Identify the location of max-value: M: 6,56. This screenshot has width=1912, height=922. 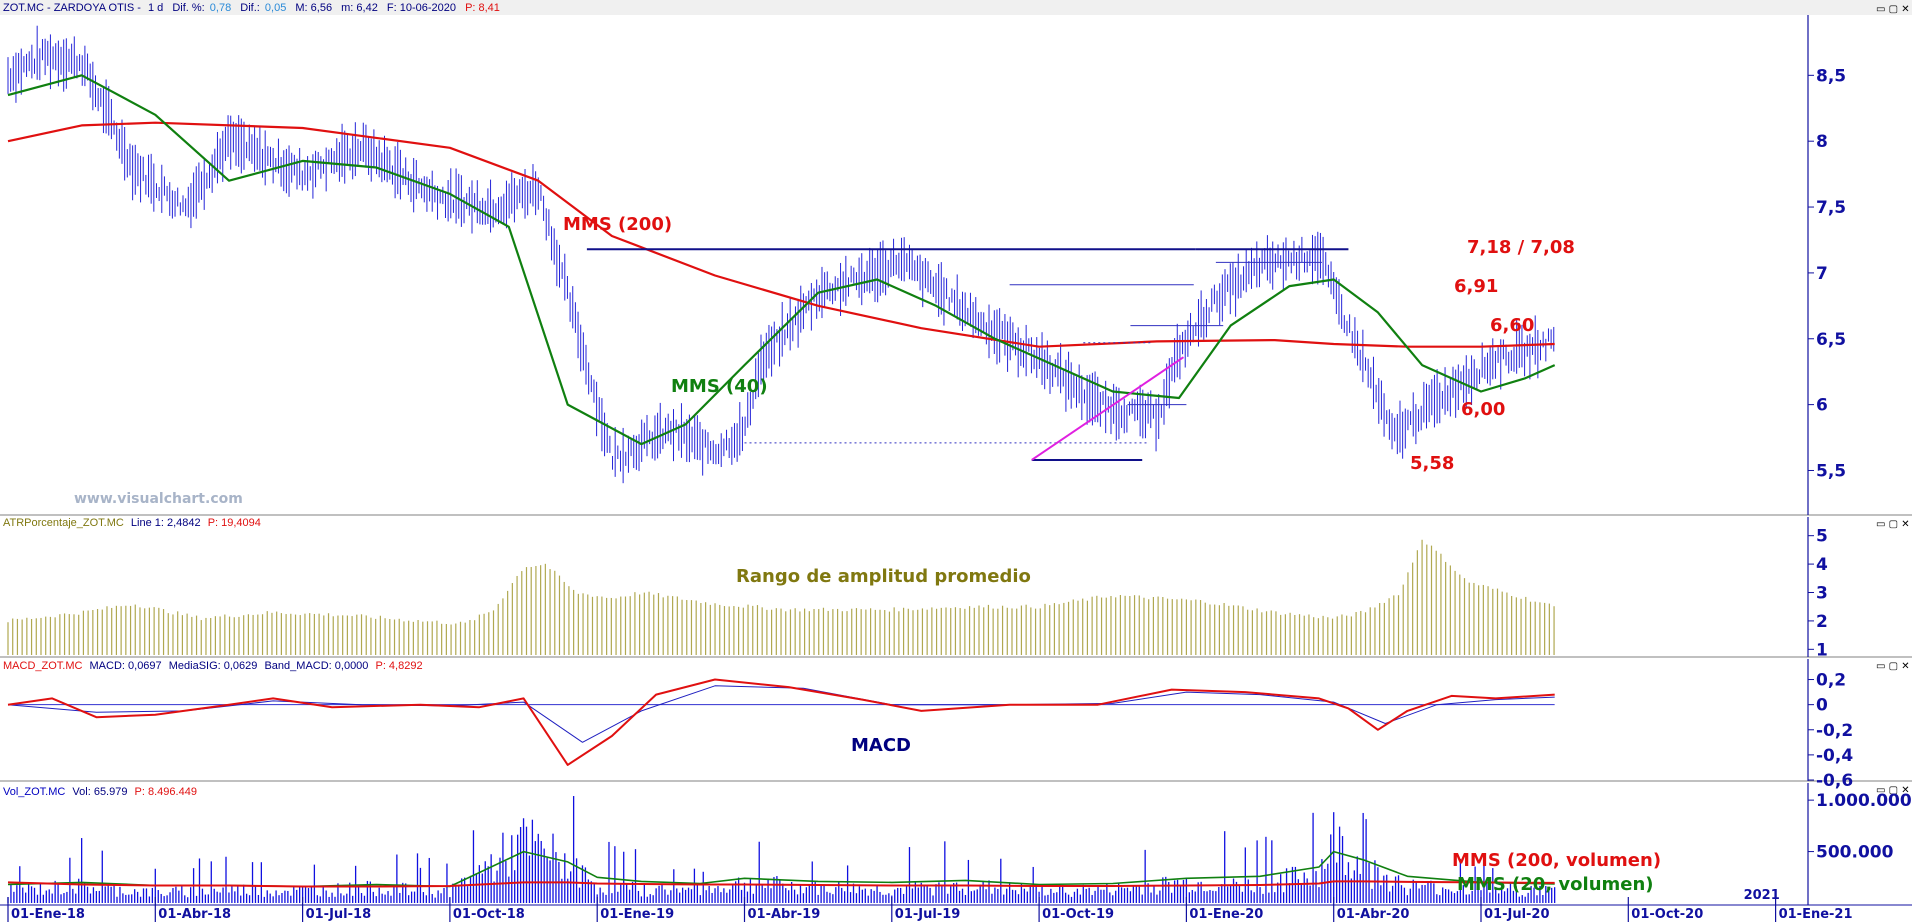
(313, 8).